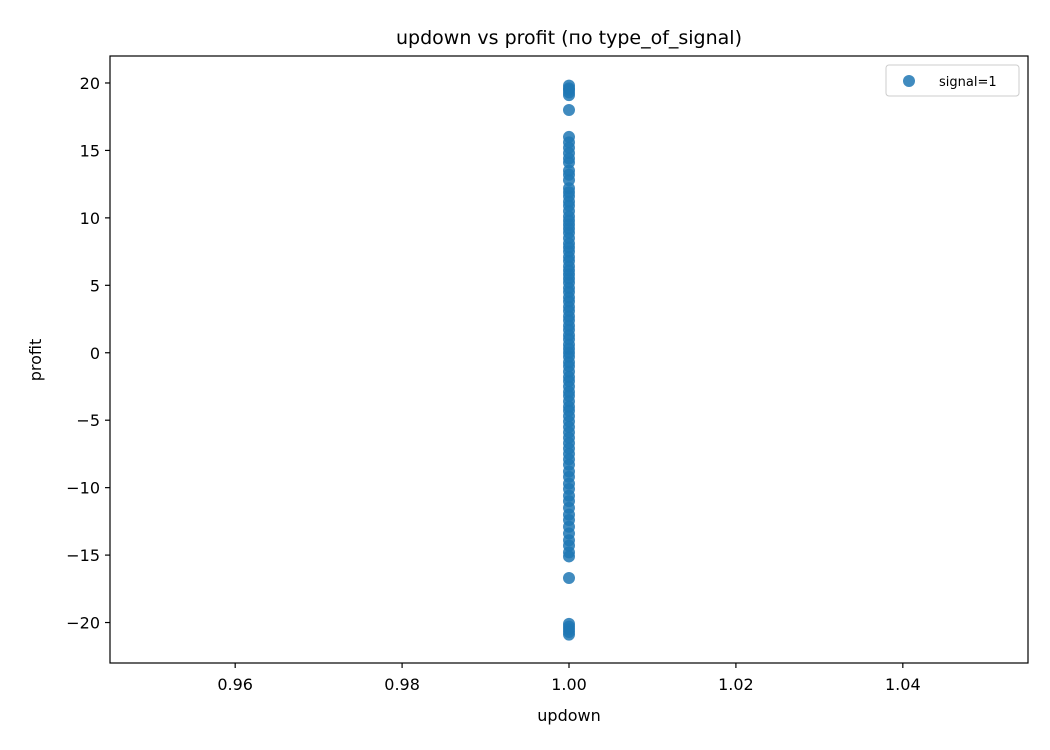 The image size is (1050, 750). What do you see at coordinates (968, 82) in the screenshot?
I see `legend-label: signal=1` at bounding box center [968, 82].